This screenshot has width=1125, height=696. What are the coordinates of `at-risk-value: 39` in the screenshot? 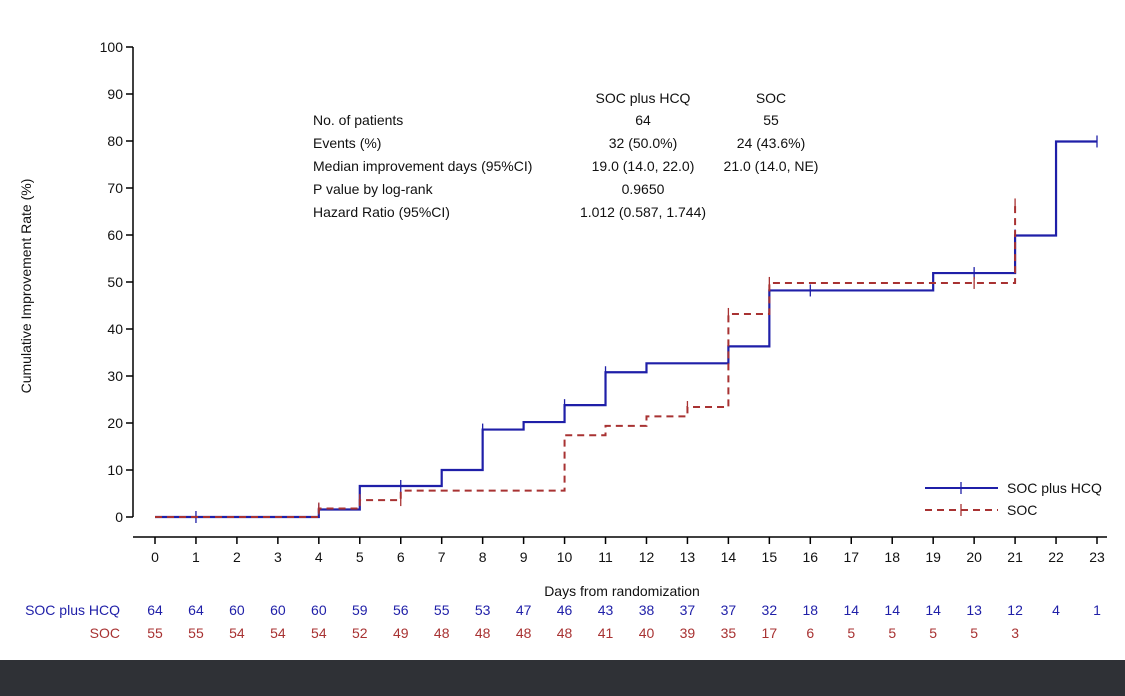 It's located at (688, 633).